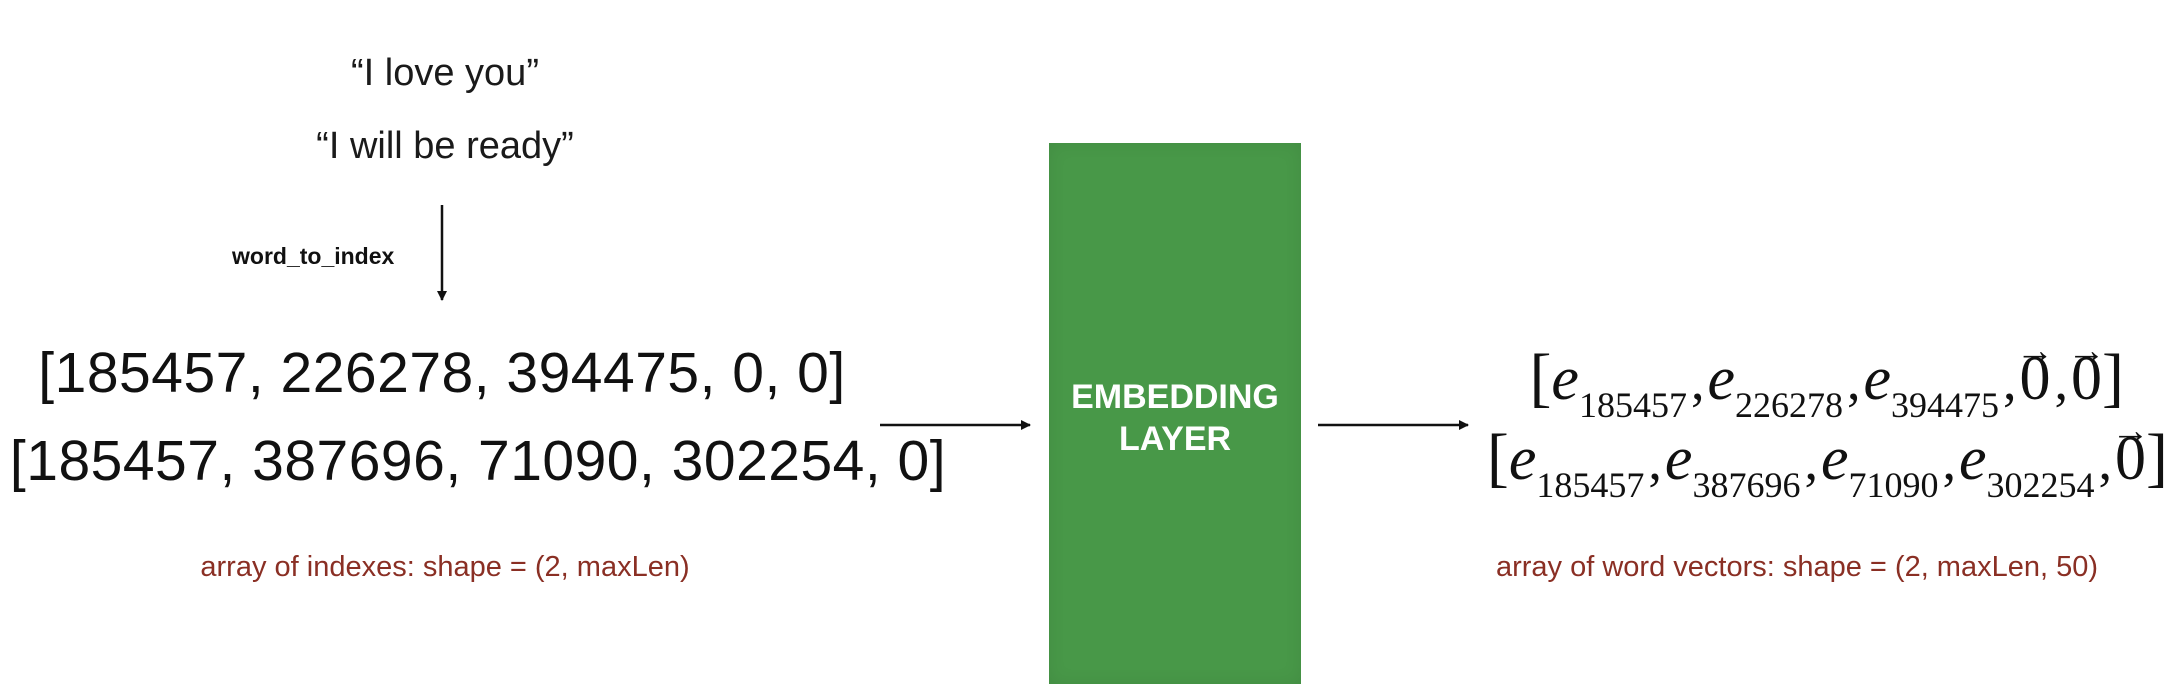 This screenshot has height=684, width=2182. What do you see at coordinates (313, 256) in the screenshot?
I see `word-to-index-label: word_to_index` at bounding box center [313, 256].